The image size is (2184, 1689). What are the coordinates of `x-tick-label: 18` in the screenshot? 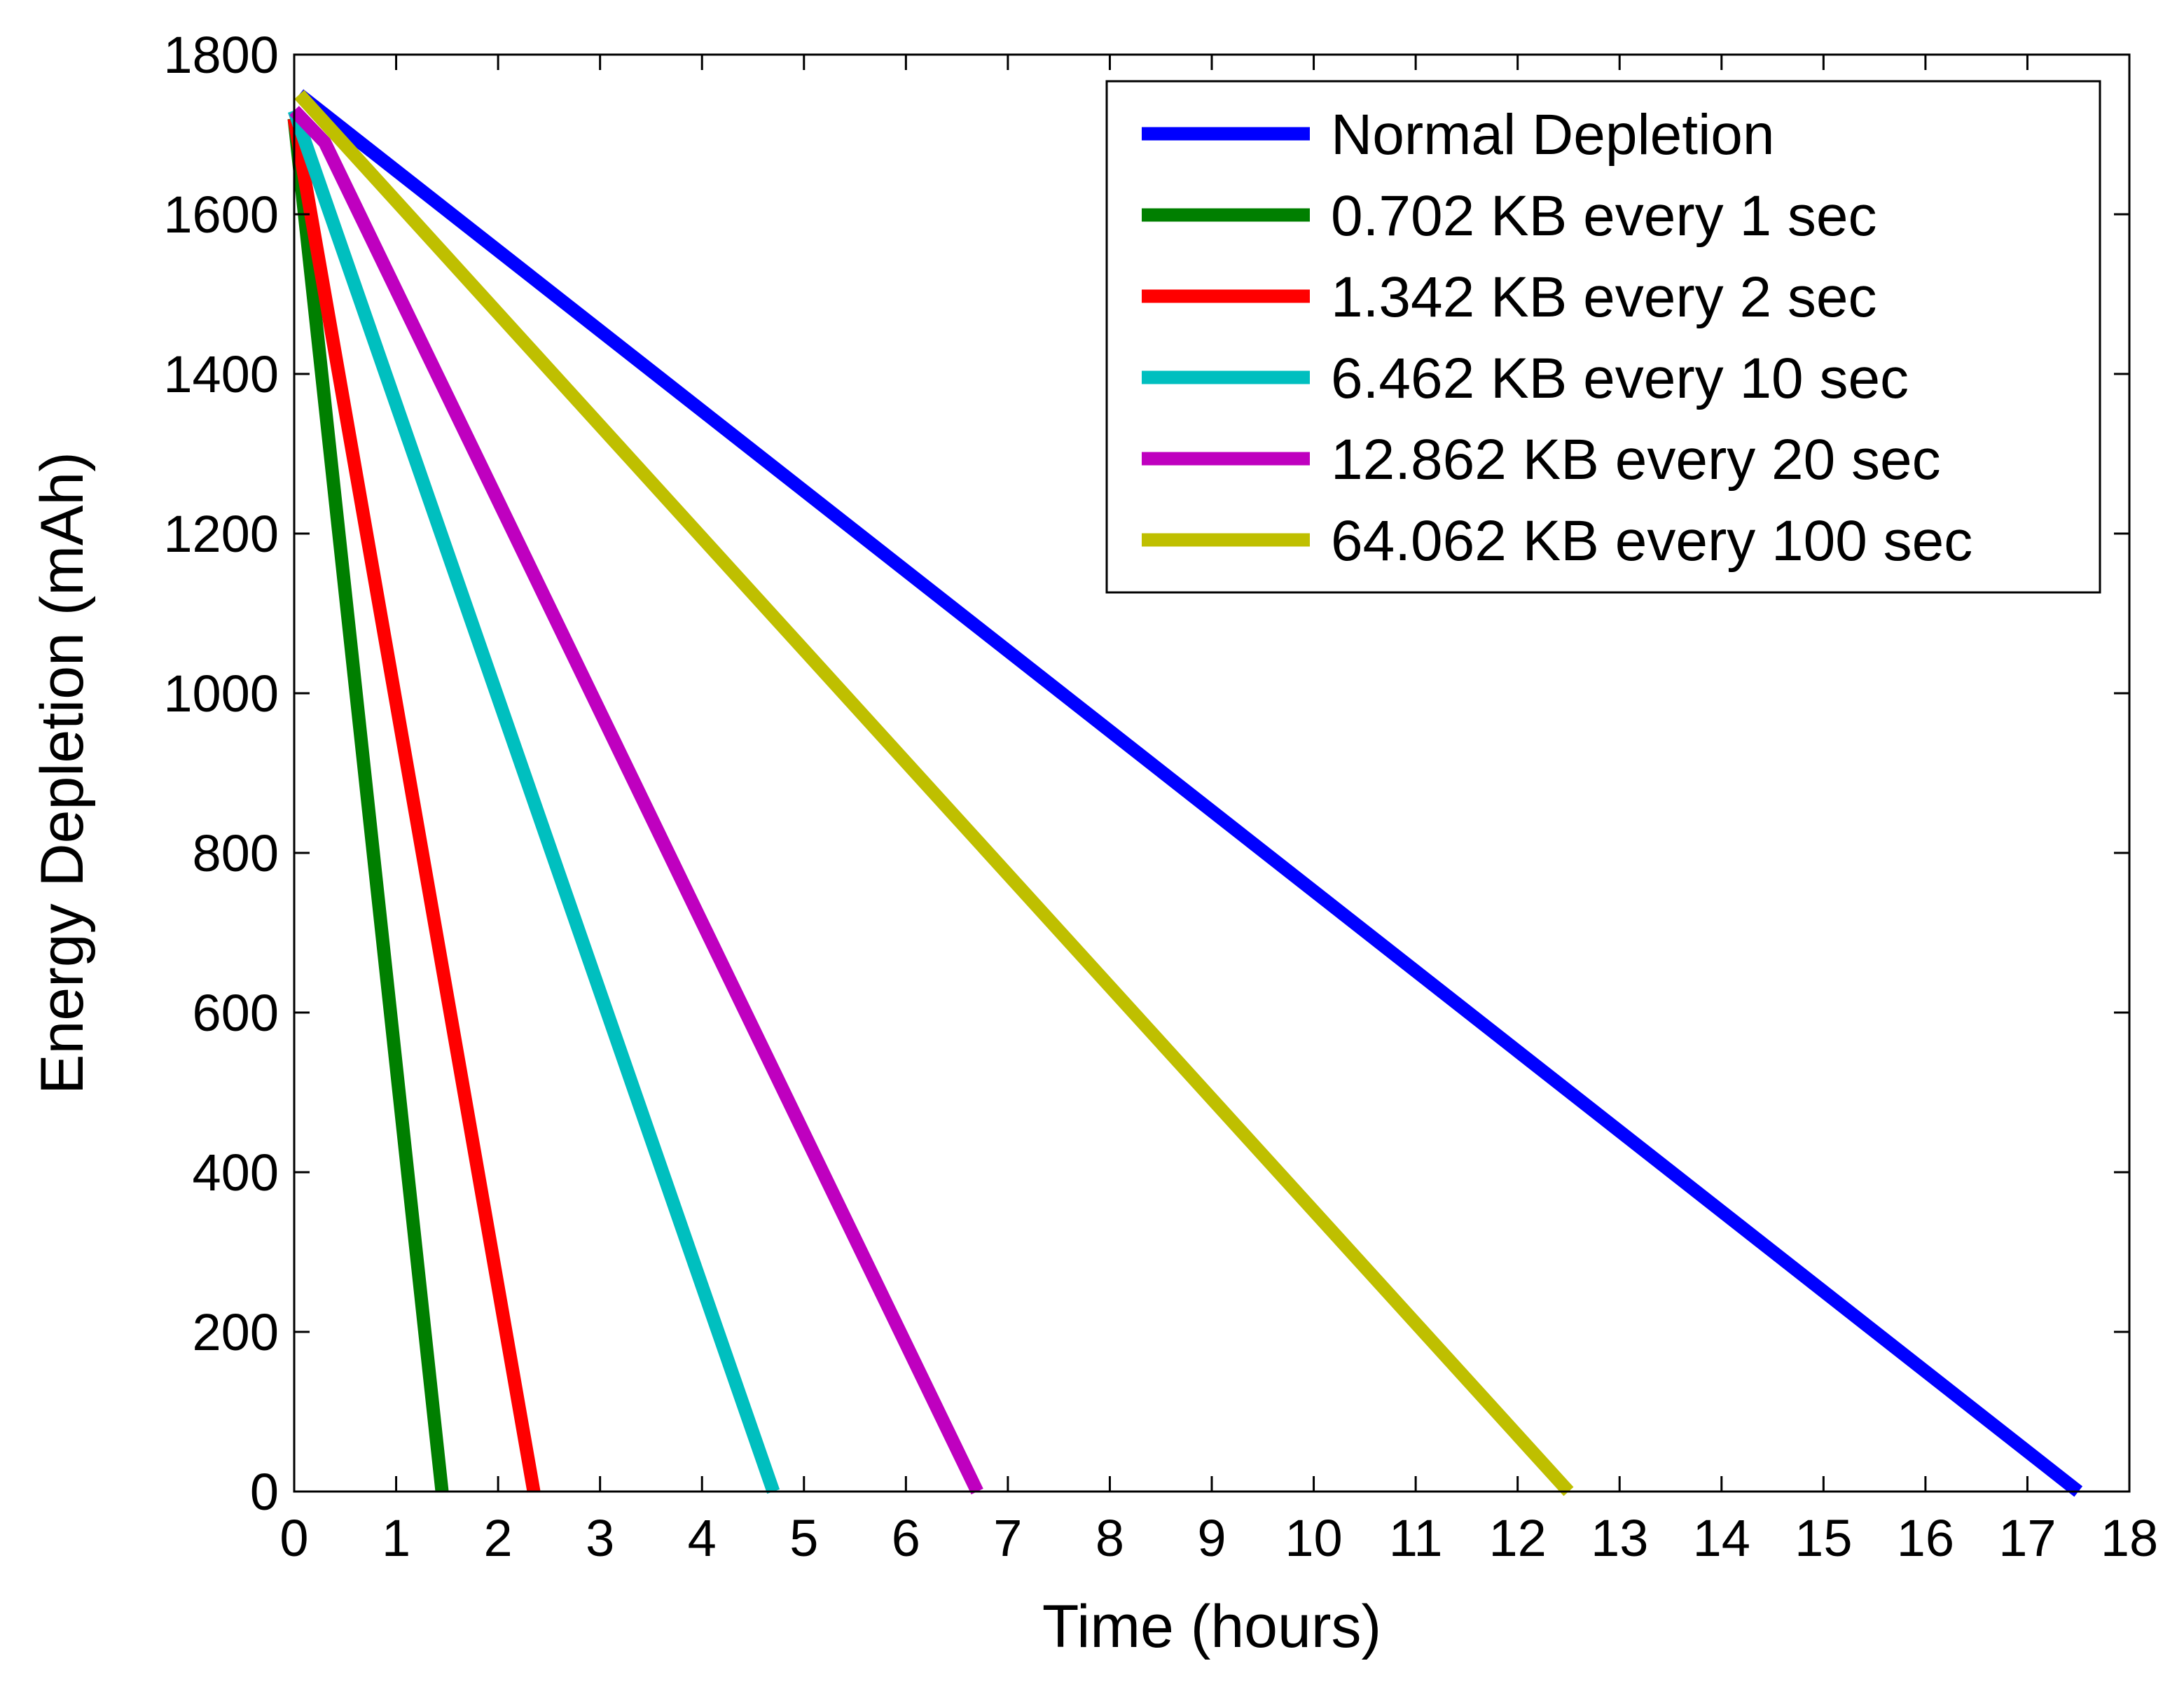 It's located at (2129, 1538).